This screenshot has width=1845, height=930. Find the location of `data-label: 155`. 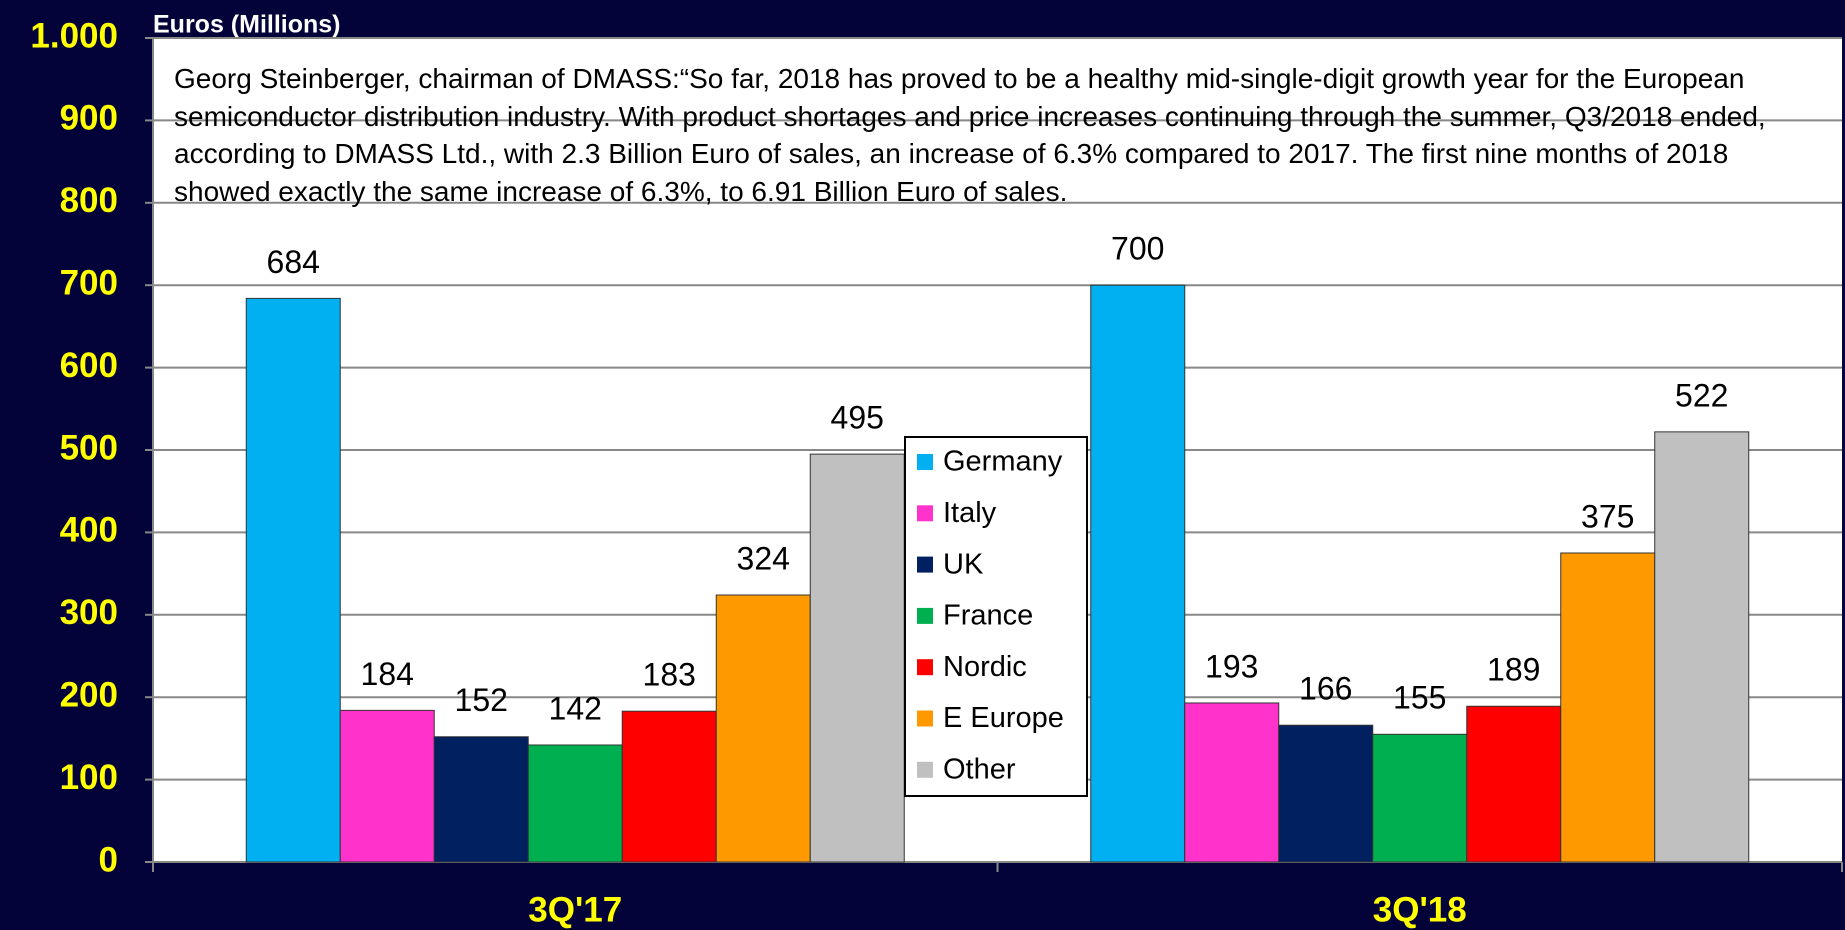

data-label: 155 is located at coordinates (1419, 698).